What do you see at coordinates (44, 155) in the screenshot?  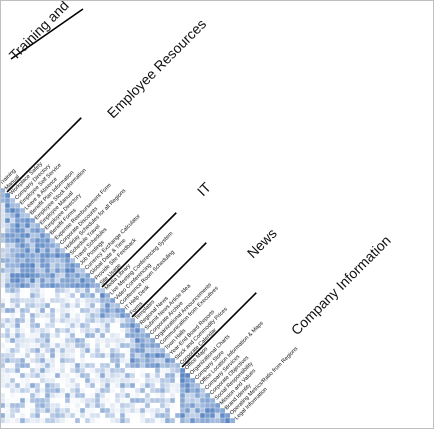 I see `group-divider` at bounding box center [44, 155].